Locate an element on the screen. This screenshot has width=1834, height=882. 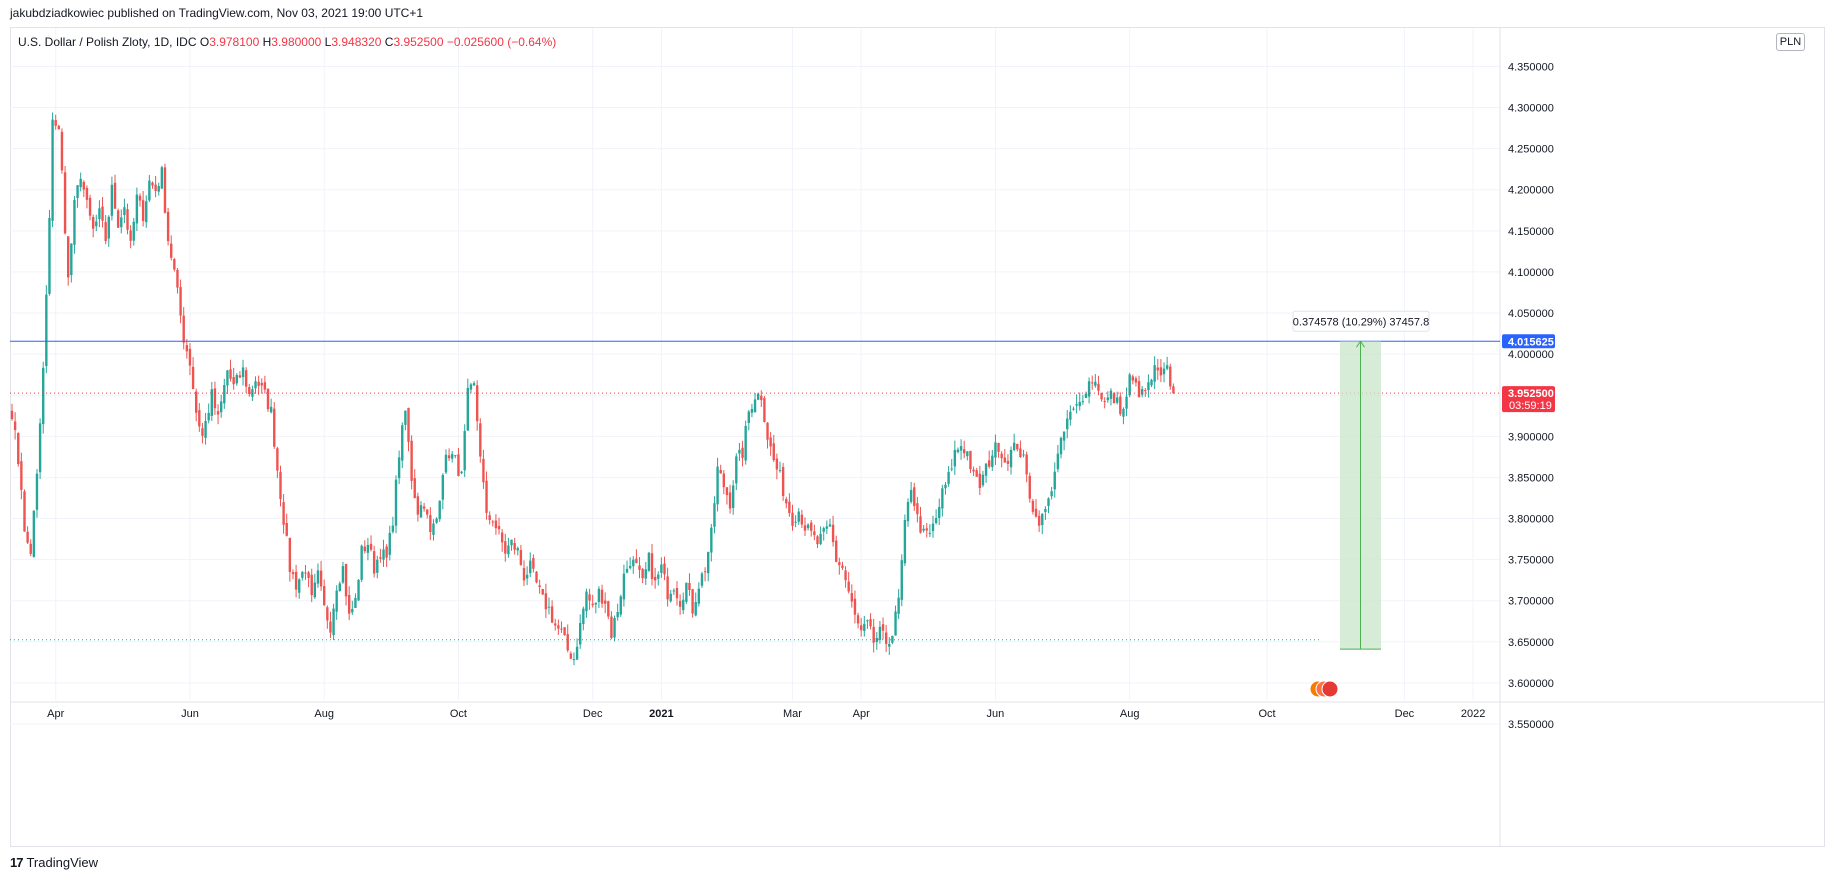
y-tick-label: 3.550000 is located at coordinates (1531, 725).